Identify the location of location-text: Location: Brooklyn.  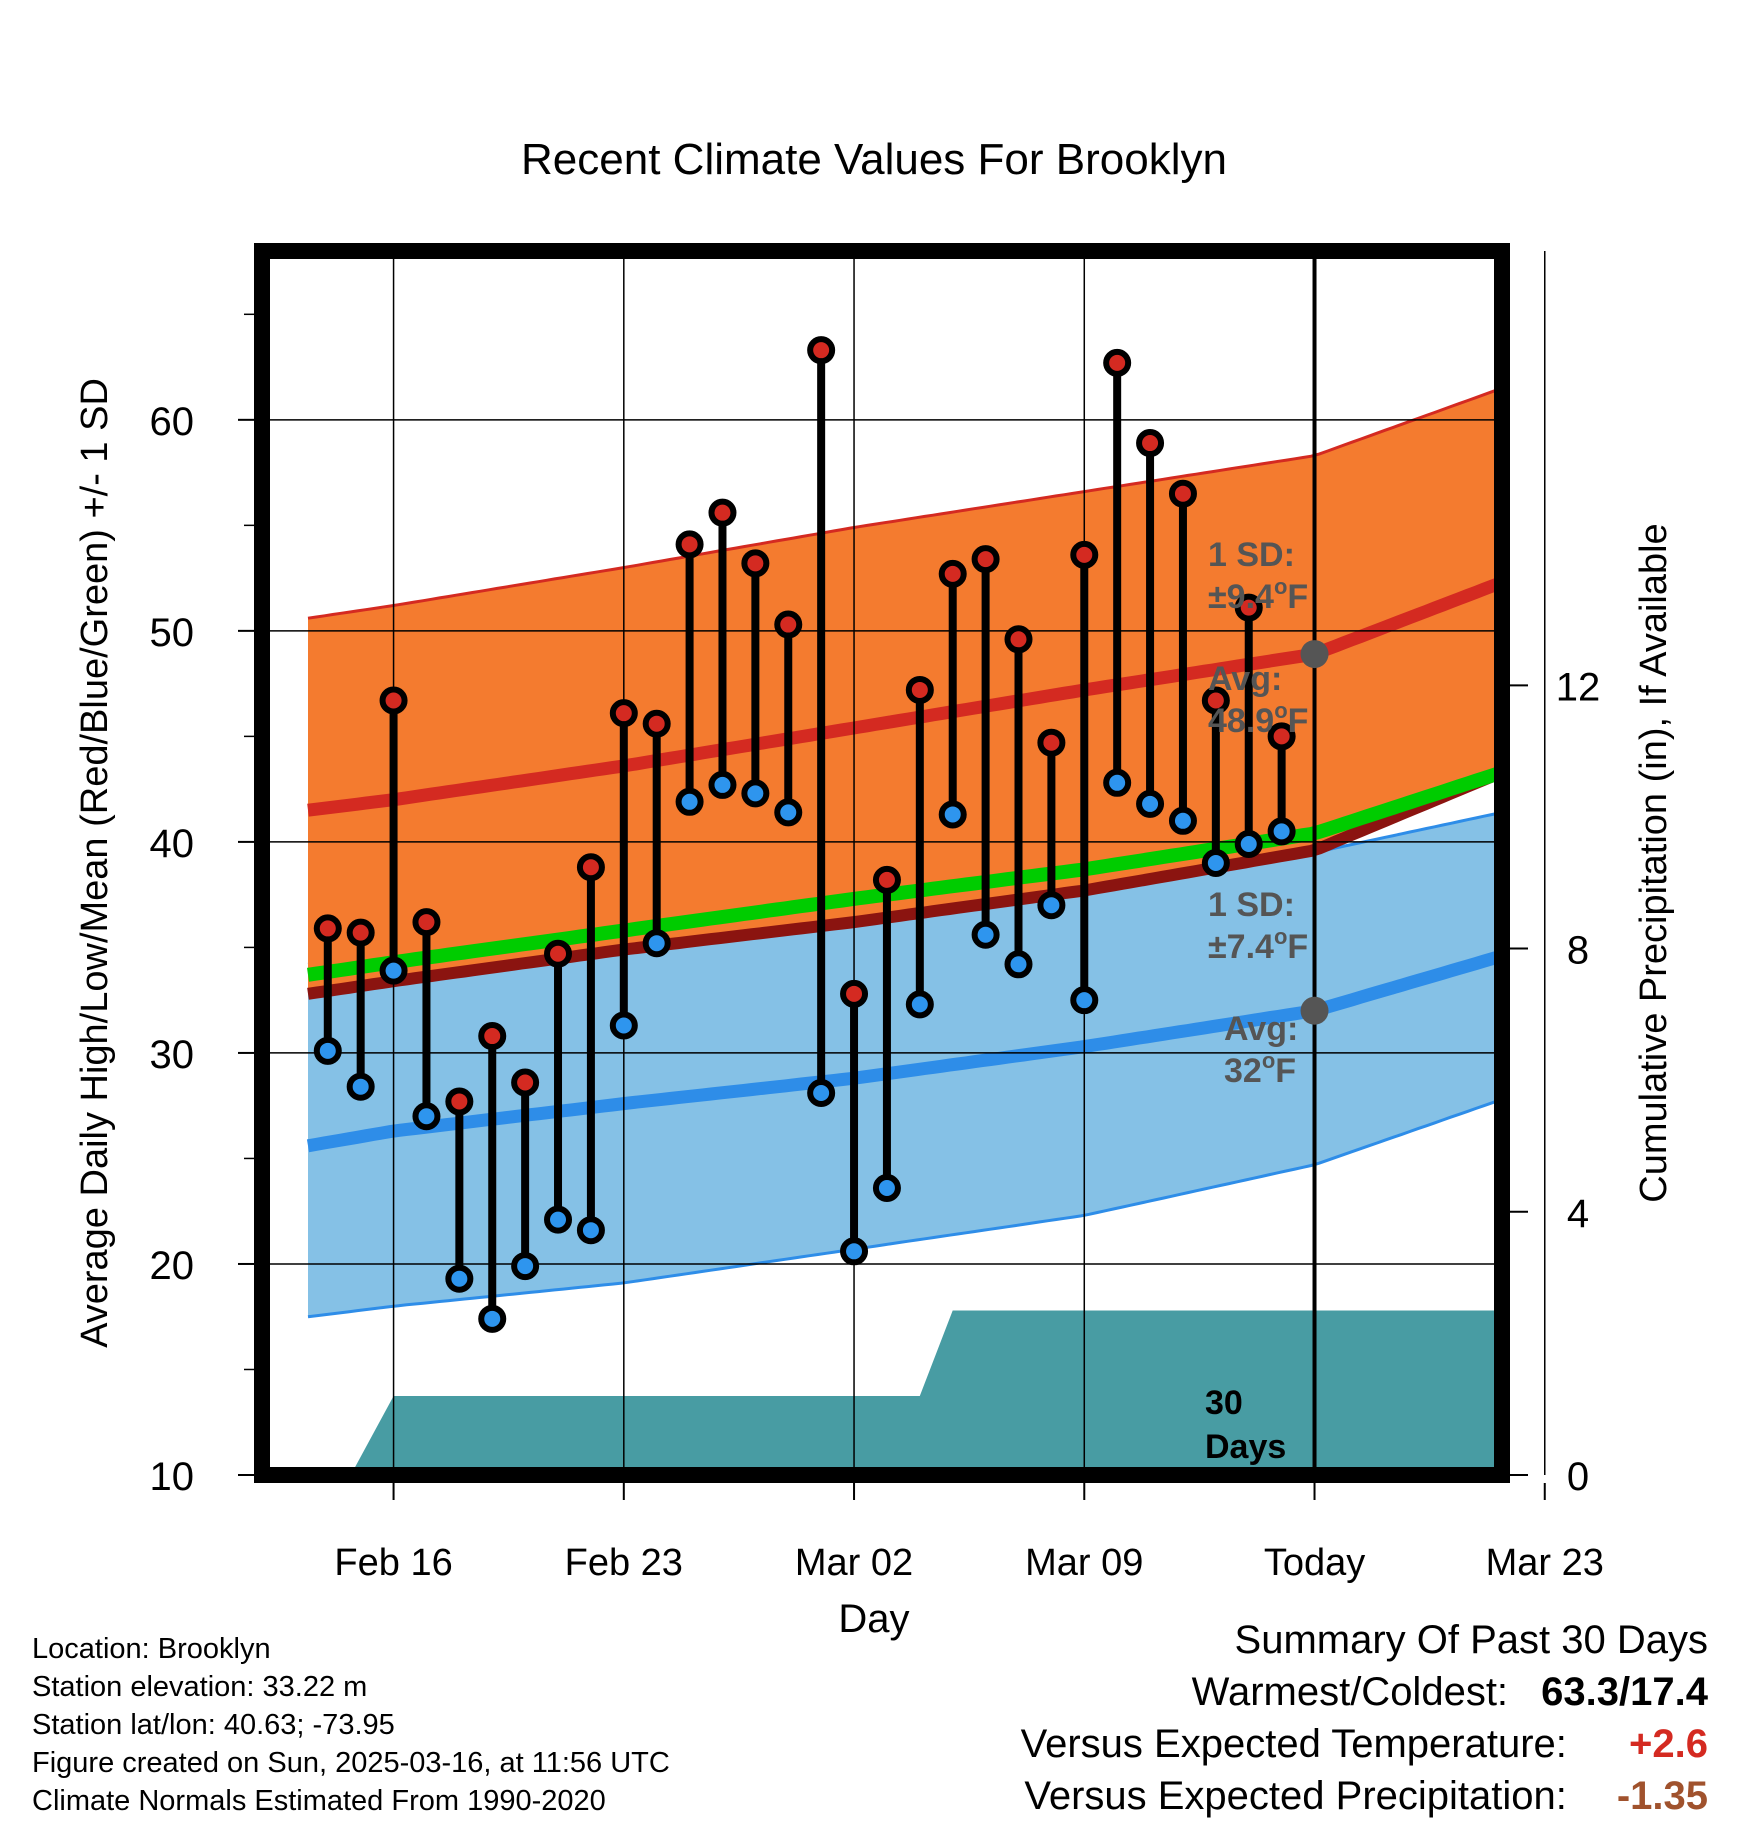
(151, 1649).